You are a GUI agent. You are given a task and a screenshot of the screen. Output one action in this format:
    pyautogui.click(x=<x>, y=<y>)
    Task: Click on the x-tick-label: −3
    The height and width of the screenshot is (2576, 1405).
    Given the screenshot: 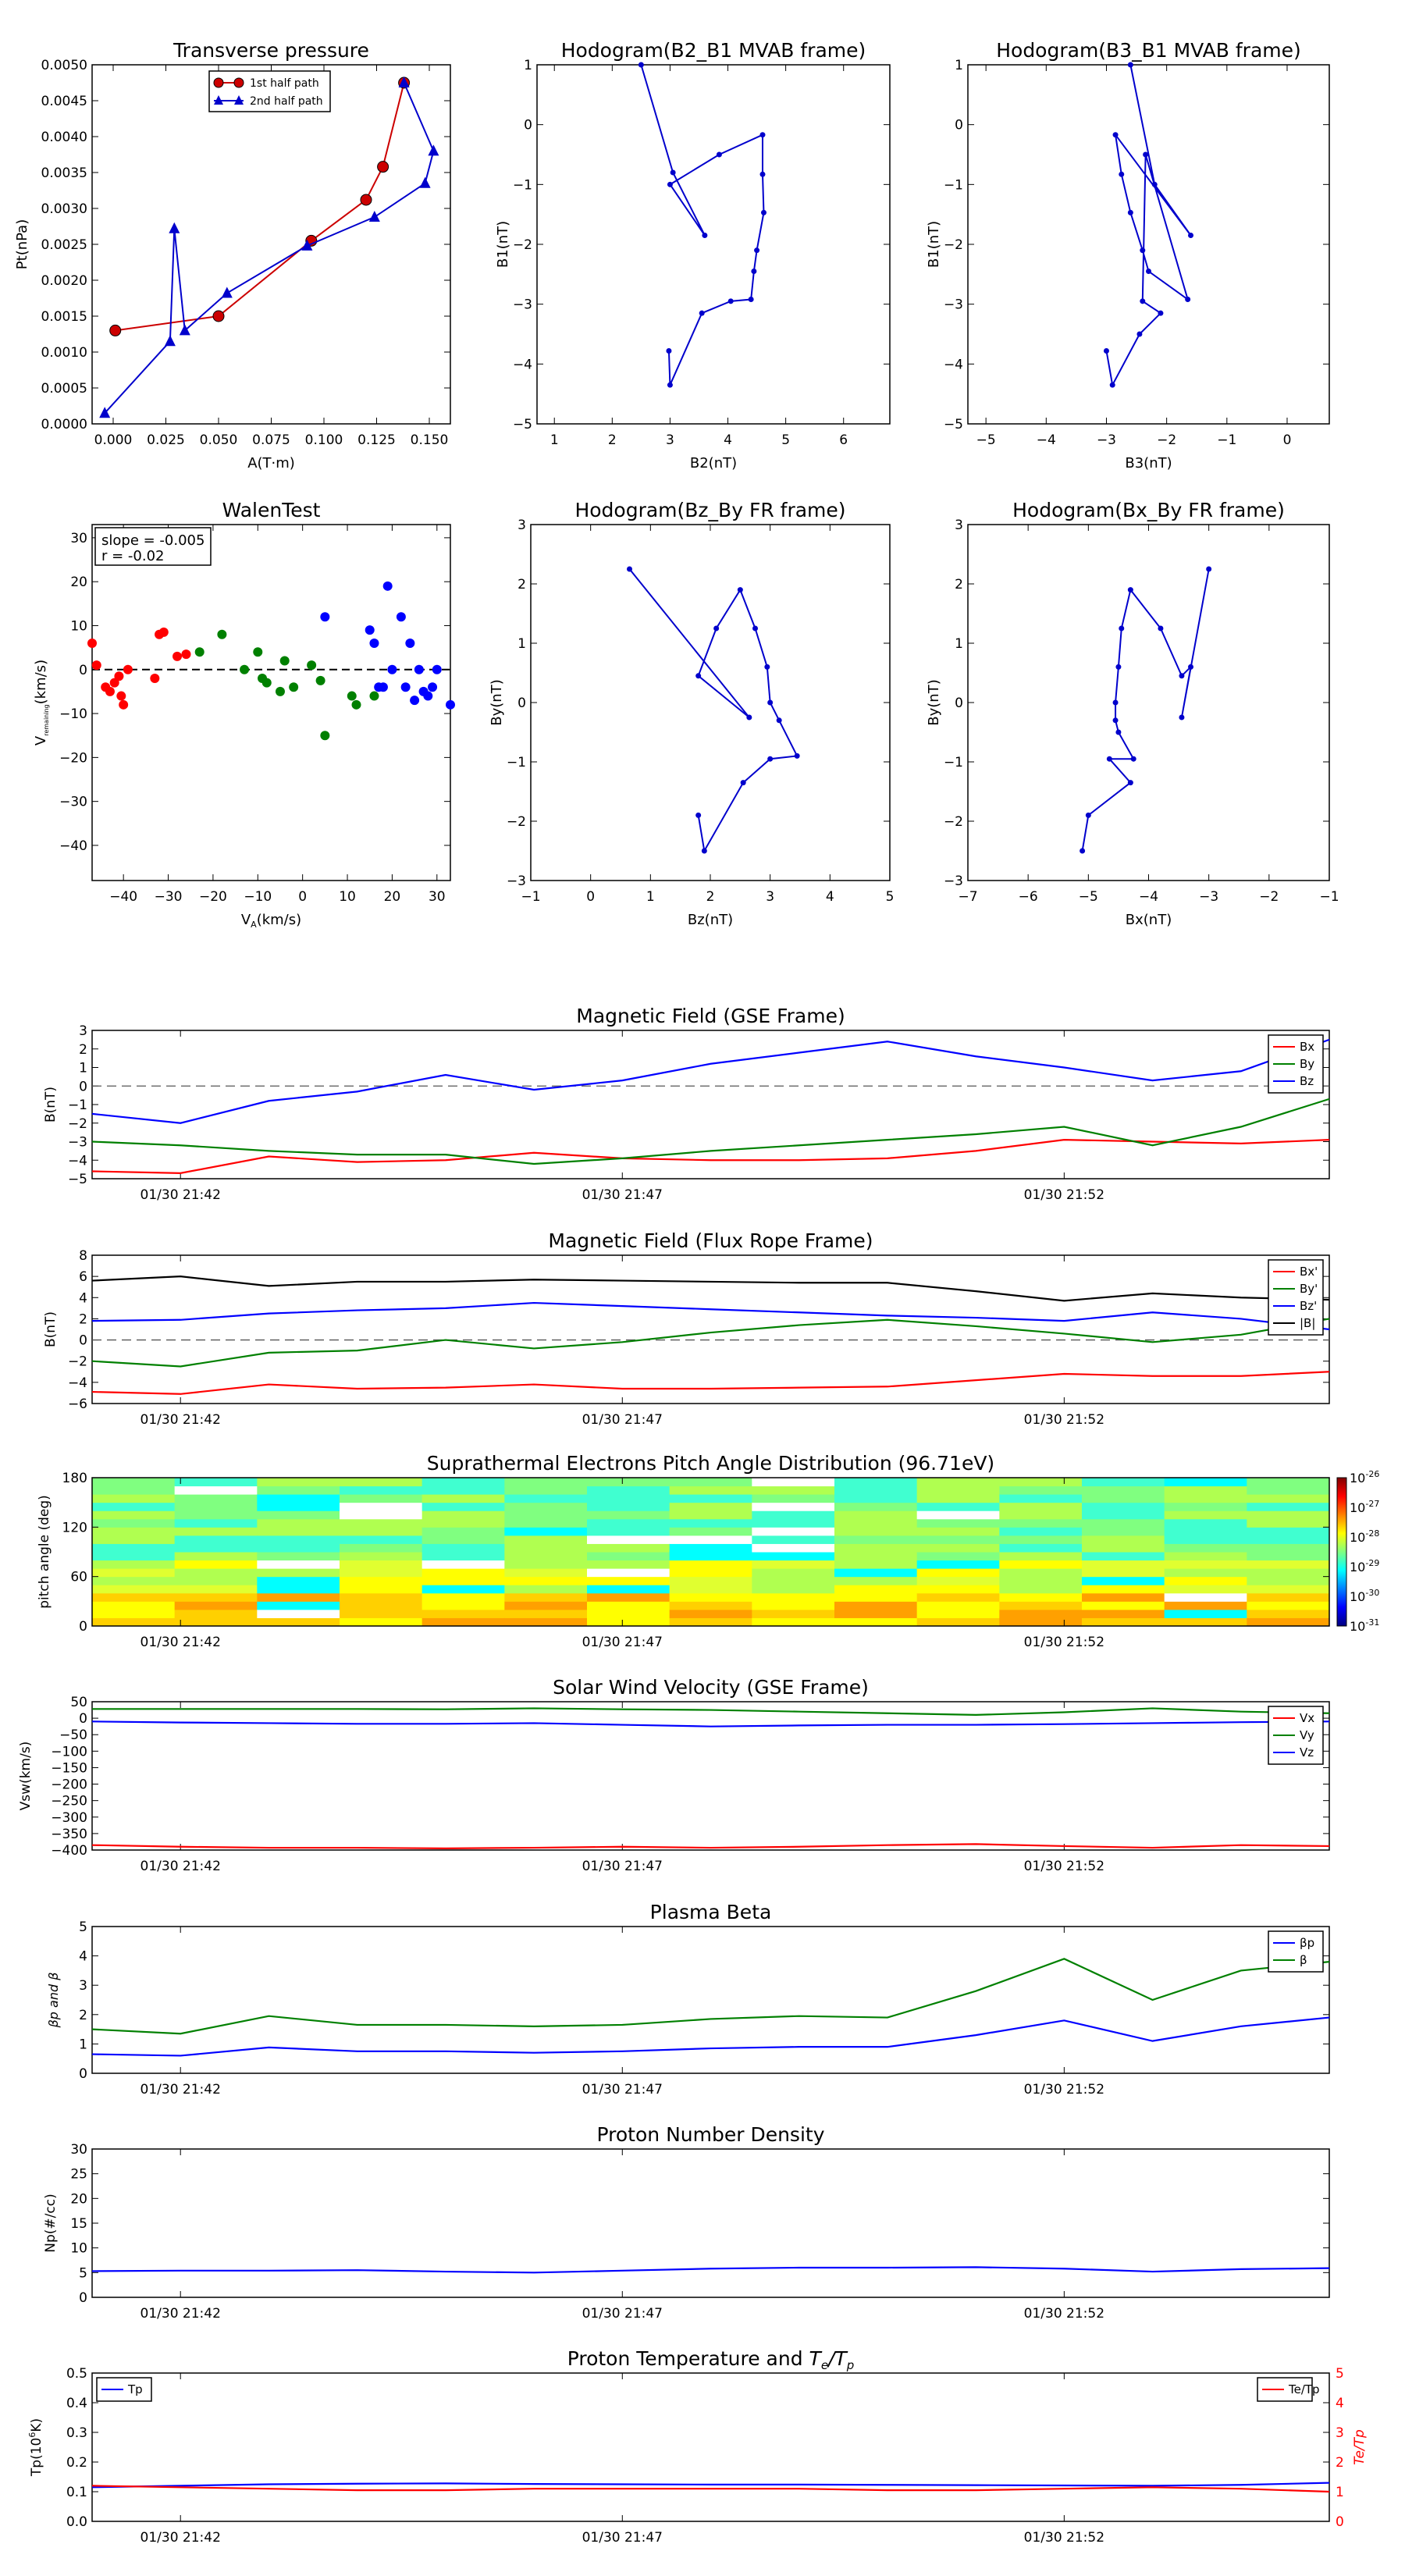 What is the action you would take?
    pyautogui.click(x=1209, y=897)
    